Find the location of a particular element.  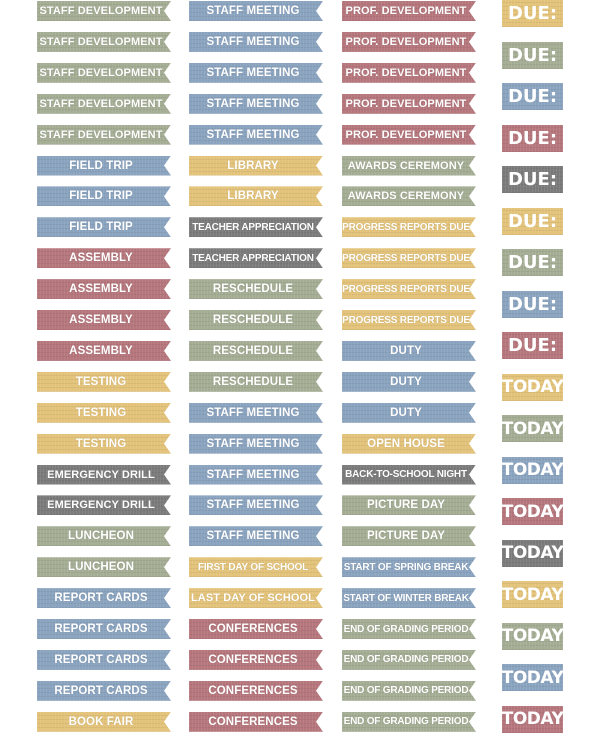

banner-label: FIRST DAY OF SCHOOL is located at coordinates (253, 567).